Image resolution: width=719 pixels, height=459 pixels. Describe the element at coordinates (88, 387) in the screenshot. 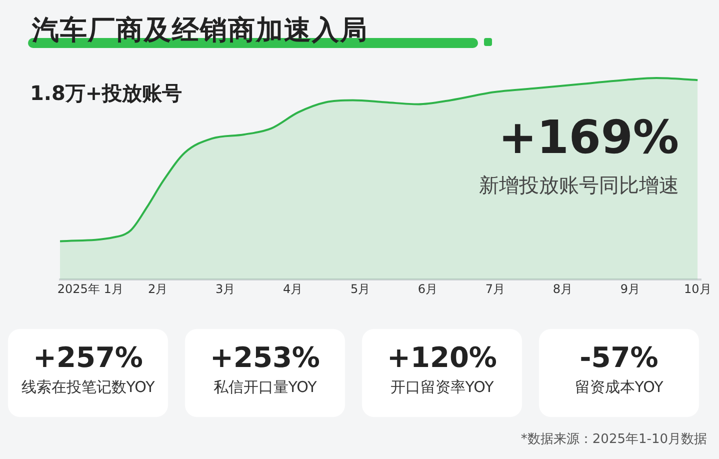

I see `category-label: 线索在投笔记数YOY` at that location.